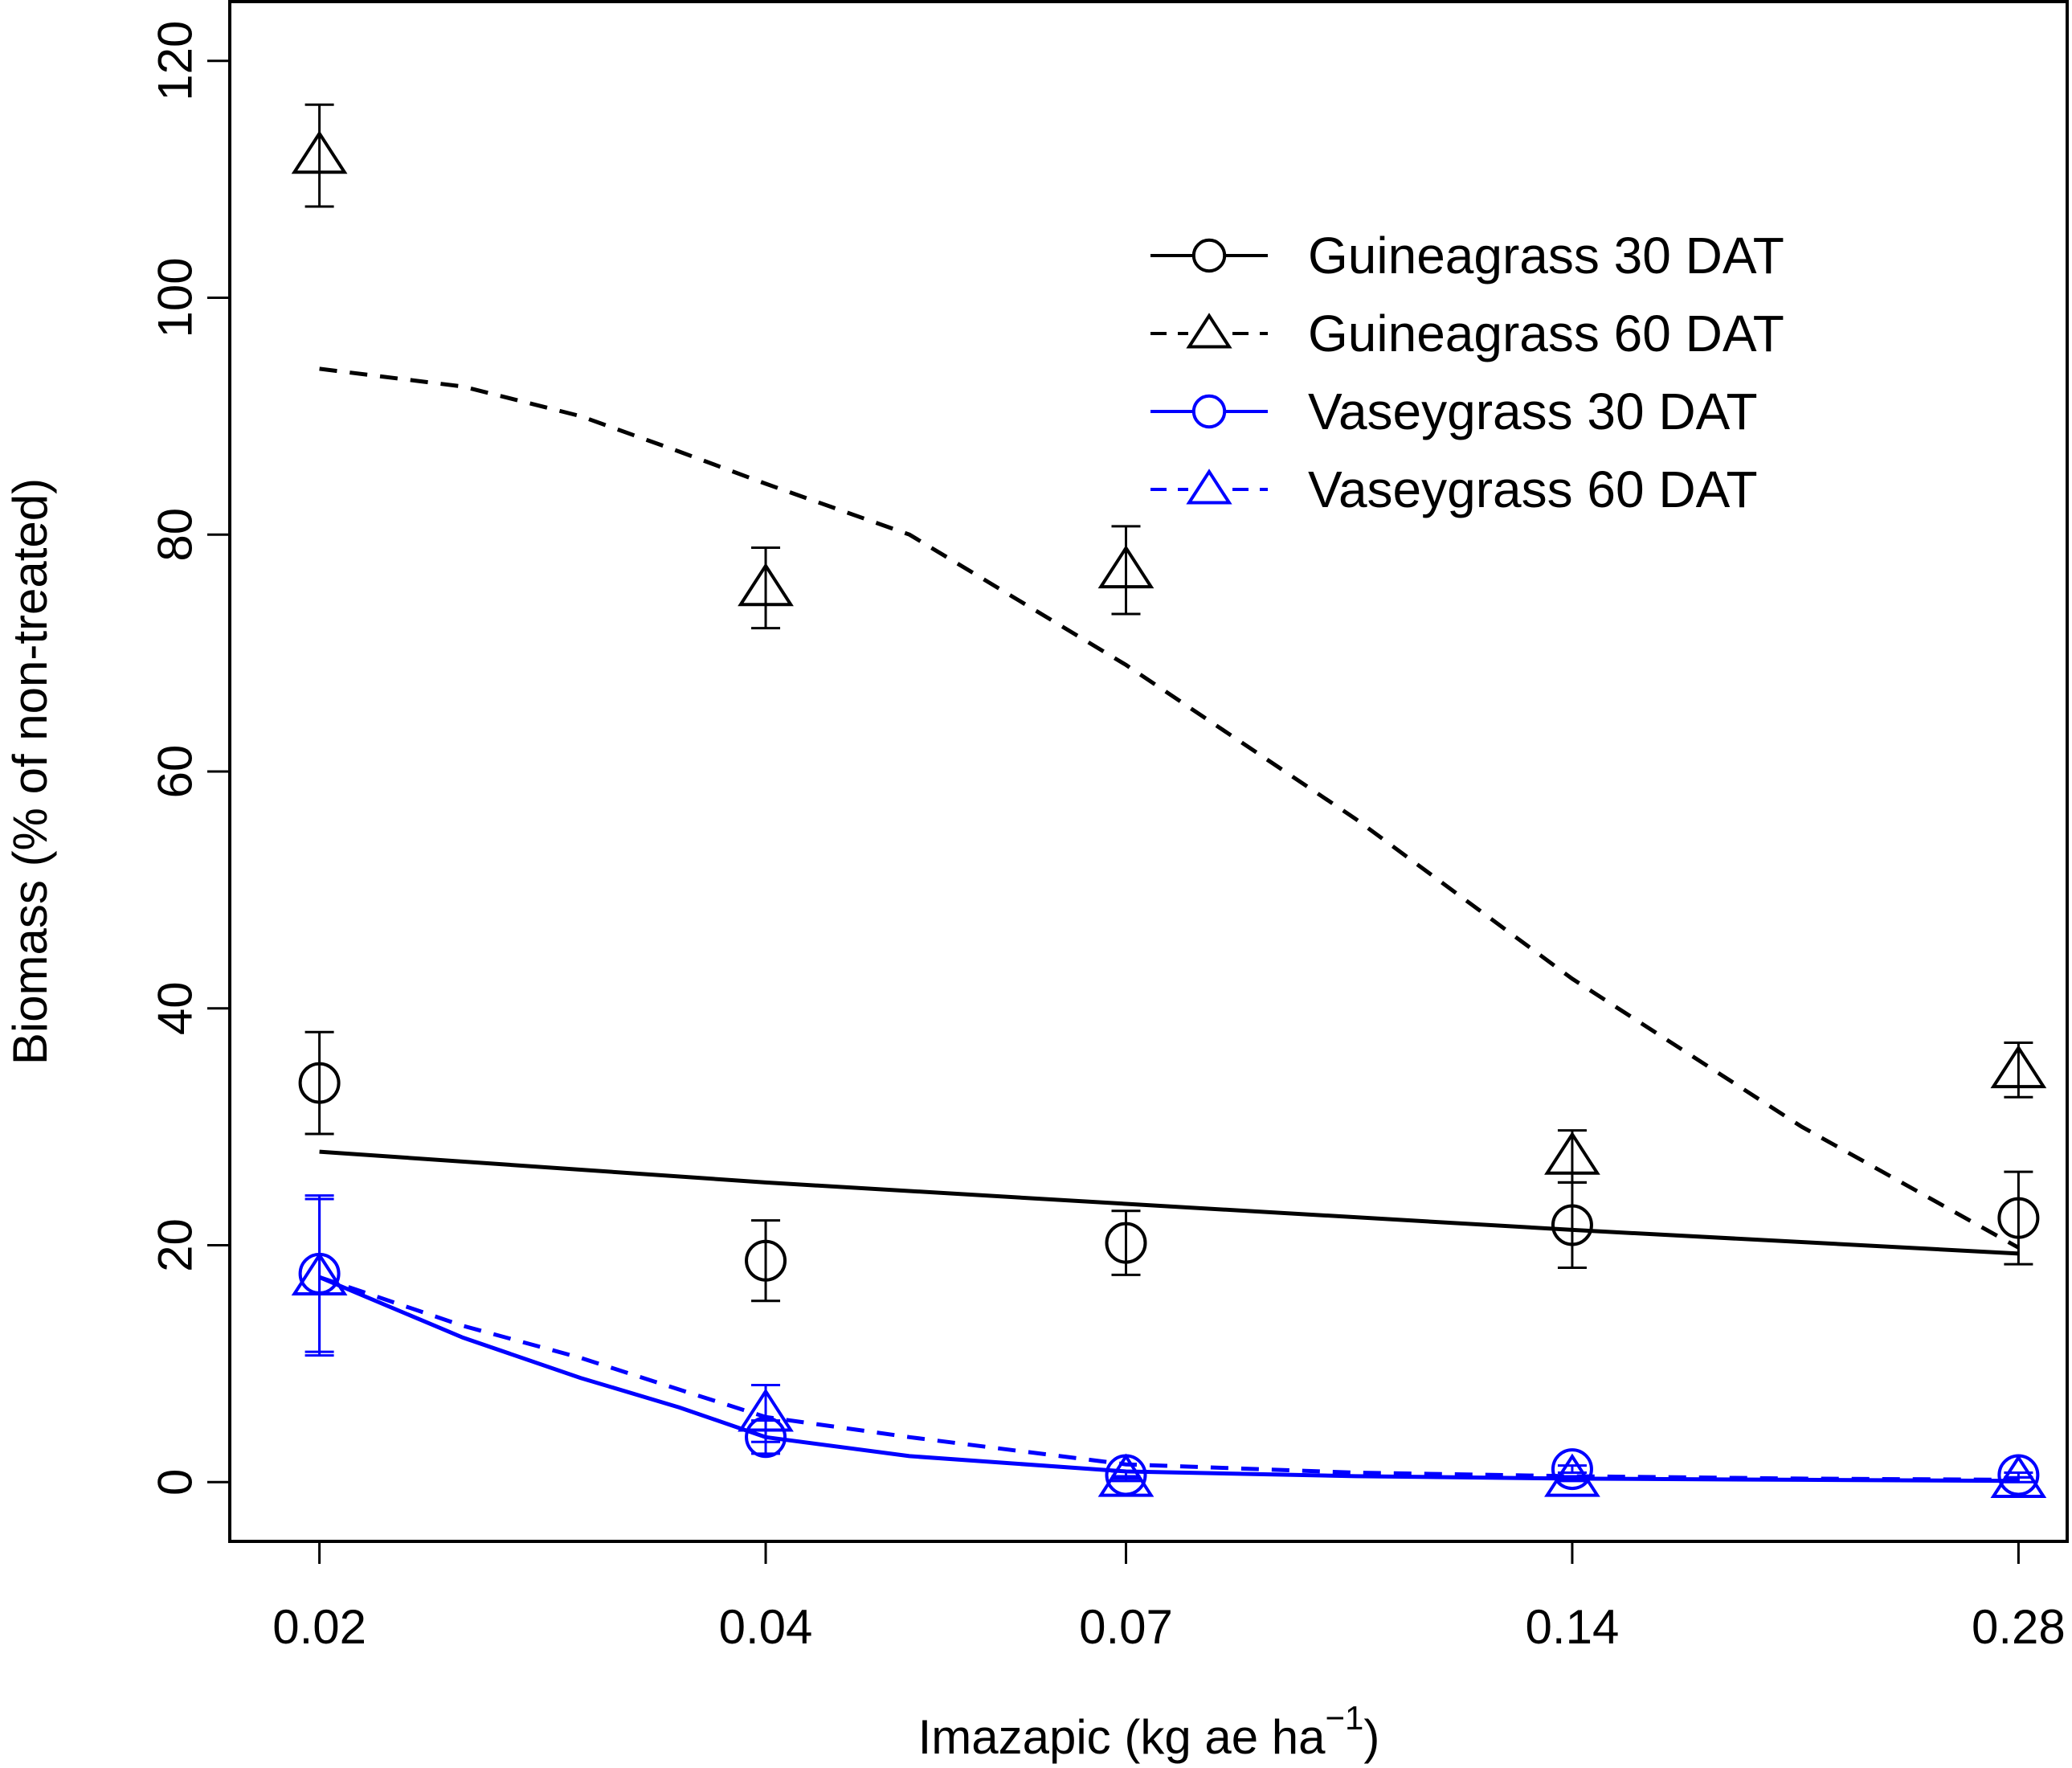 Image resolution: width=2072 pixels, height=1768 pixels. Describe the element at coordinates (2019, 1627) in the screenshot. I see `x-tick-label: 0.28` at that location.